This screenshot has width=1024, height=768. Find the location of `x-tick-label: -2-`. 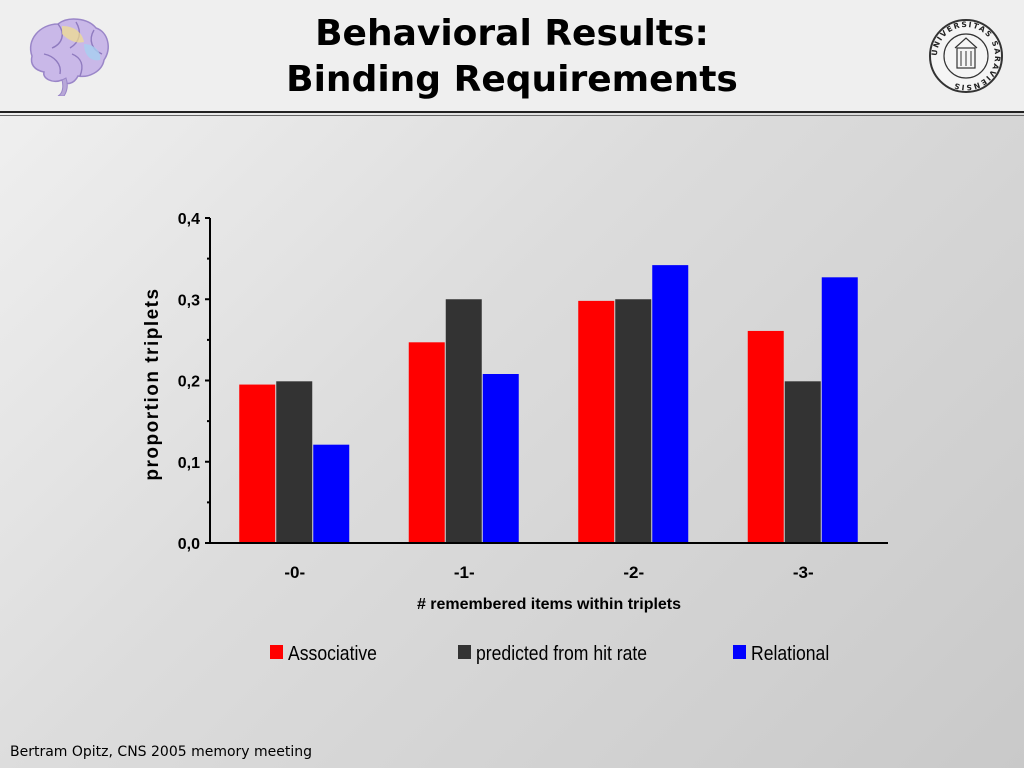

x-tick-label: -2- is located at coordinates (633, 572).